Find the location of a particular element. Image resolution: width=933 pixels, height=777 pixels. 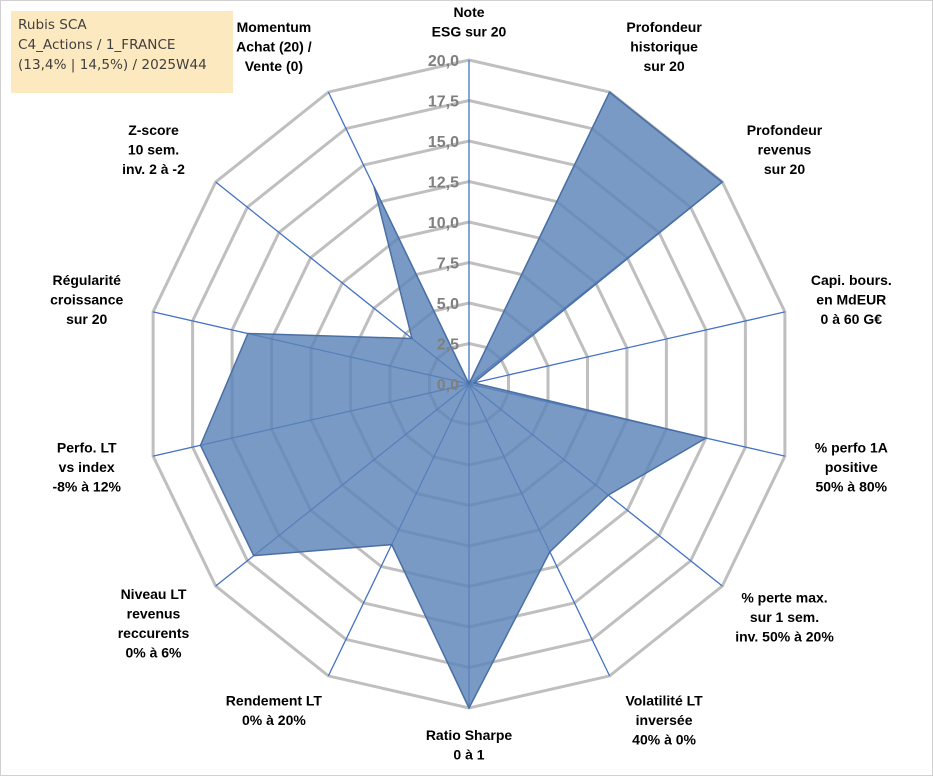

category-label-line: croissance is located at coordinates (86, 300).